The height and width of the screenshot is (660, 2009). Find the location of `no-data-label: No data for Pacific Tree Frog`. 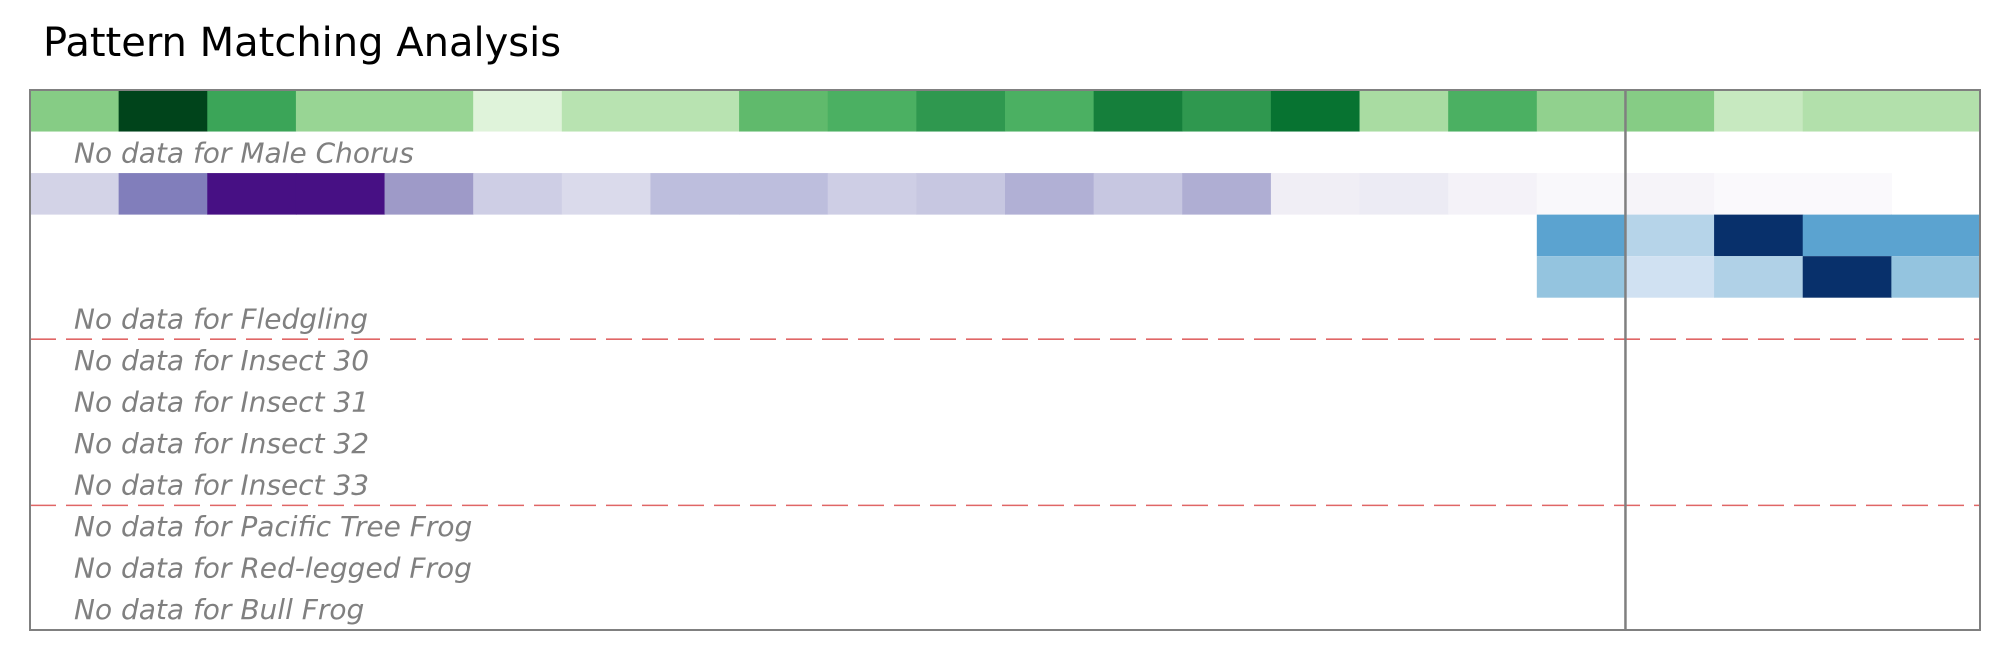

no-data-label: No data for Pacific Tree Frog is located at coordinates (273, 526).